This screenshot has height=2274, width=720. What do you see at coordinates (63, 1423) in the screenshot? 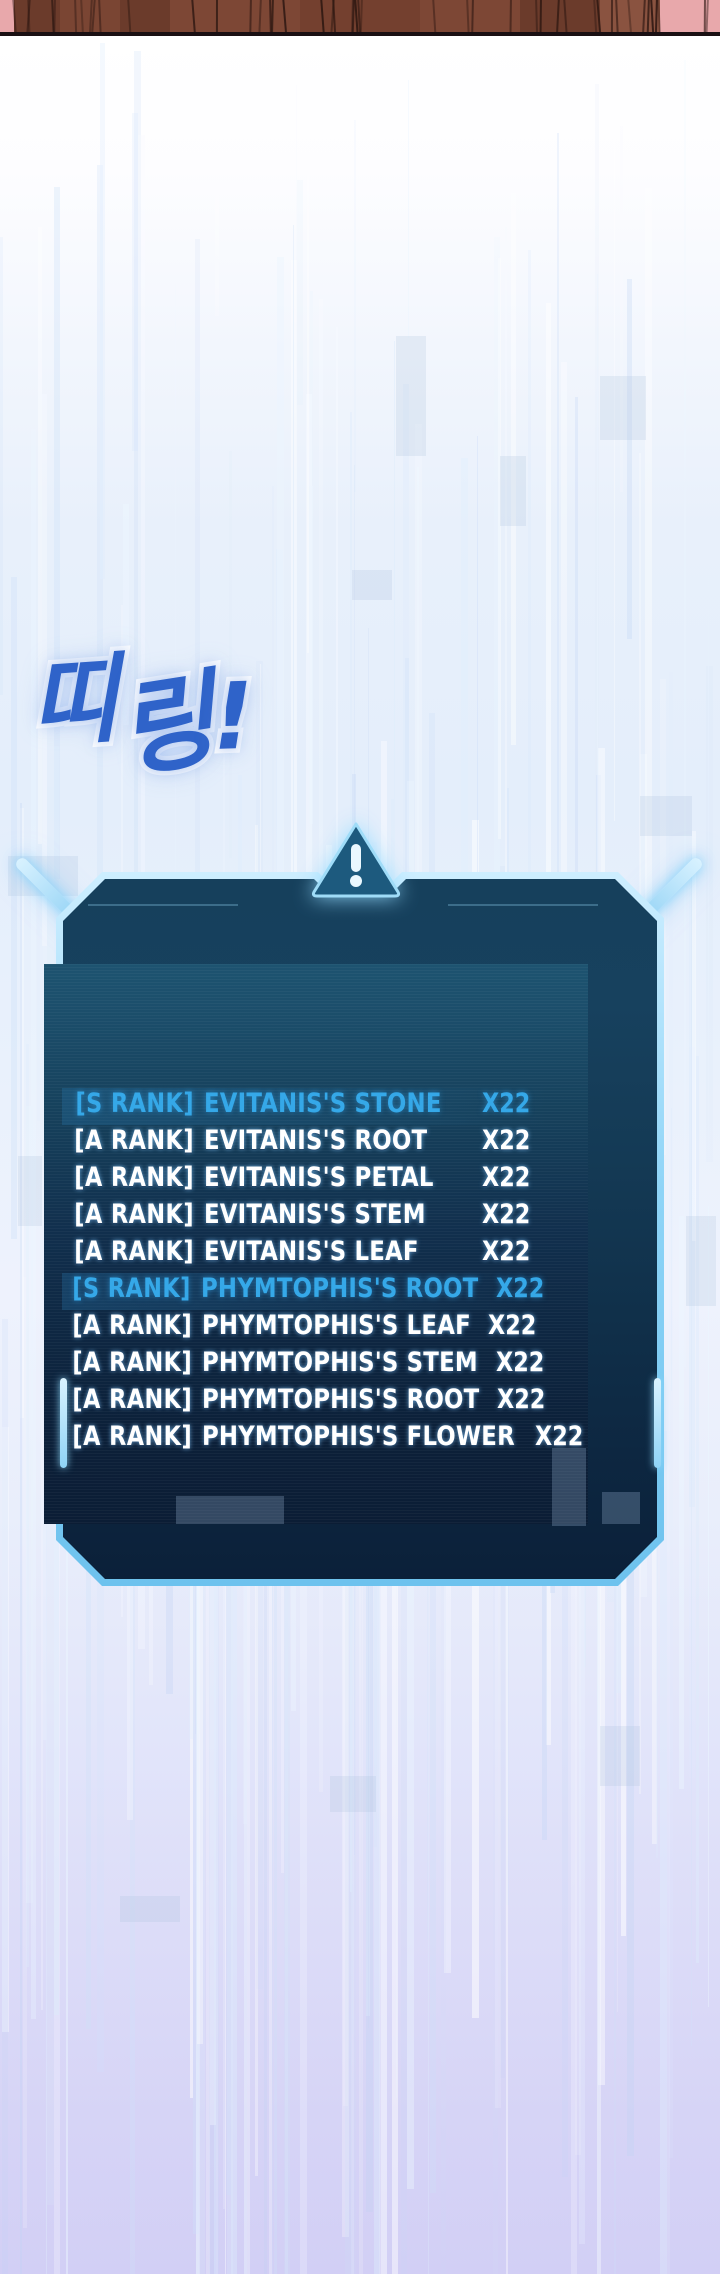
I see `tick-left` at bounding box center [63, 1423].